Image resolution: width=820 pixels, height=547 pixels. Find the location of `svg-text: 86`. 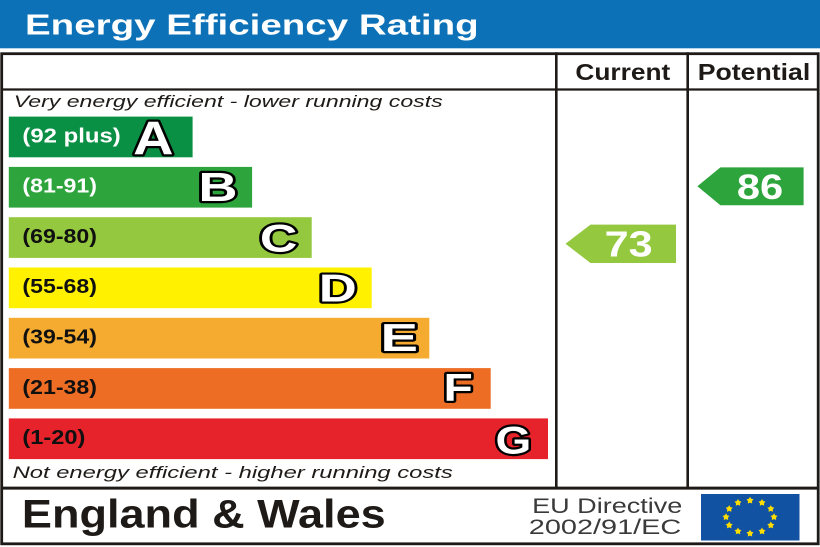

svg-text: 86 is located at coordinates (760, 187).